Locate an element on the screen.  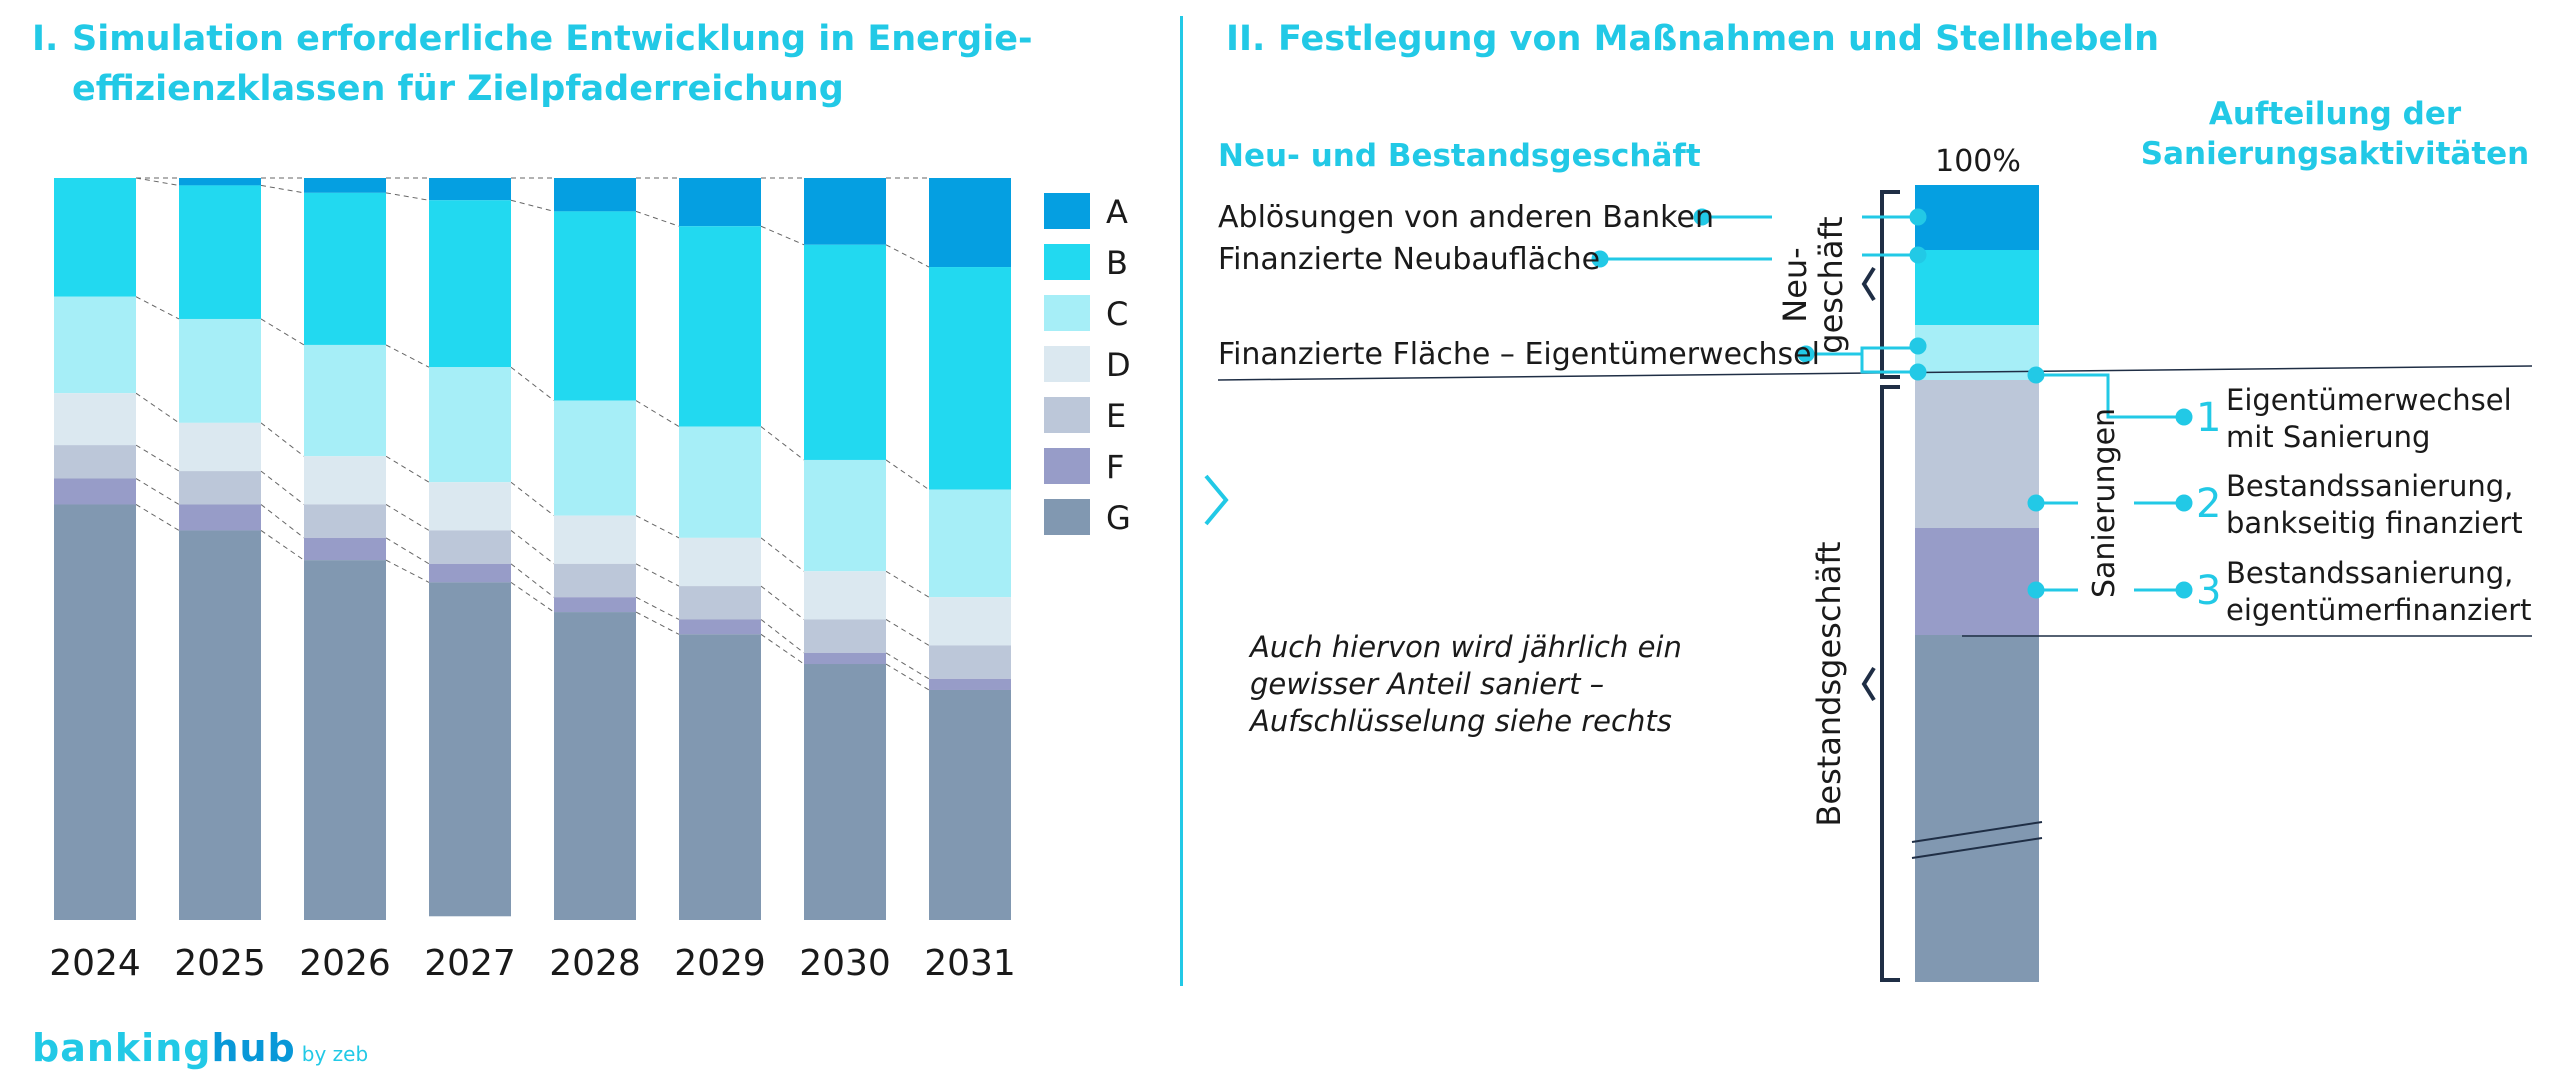
bar-segment-abloesungen is located at coordinates (1977, 217).